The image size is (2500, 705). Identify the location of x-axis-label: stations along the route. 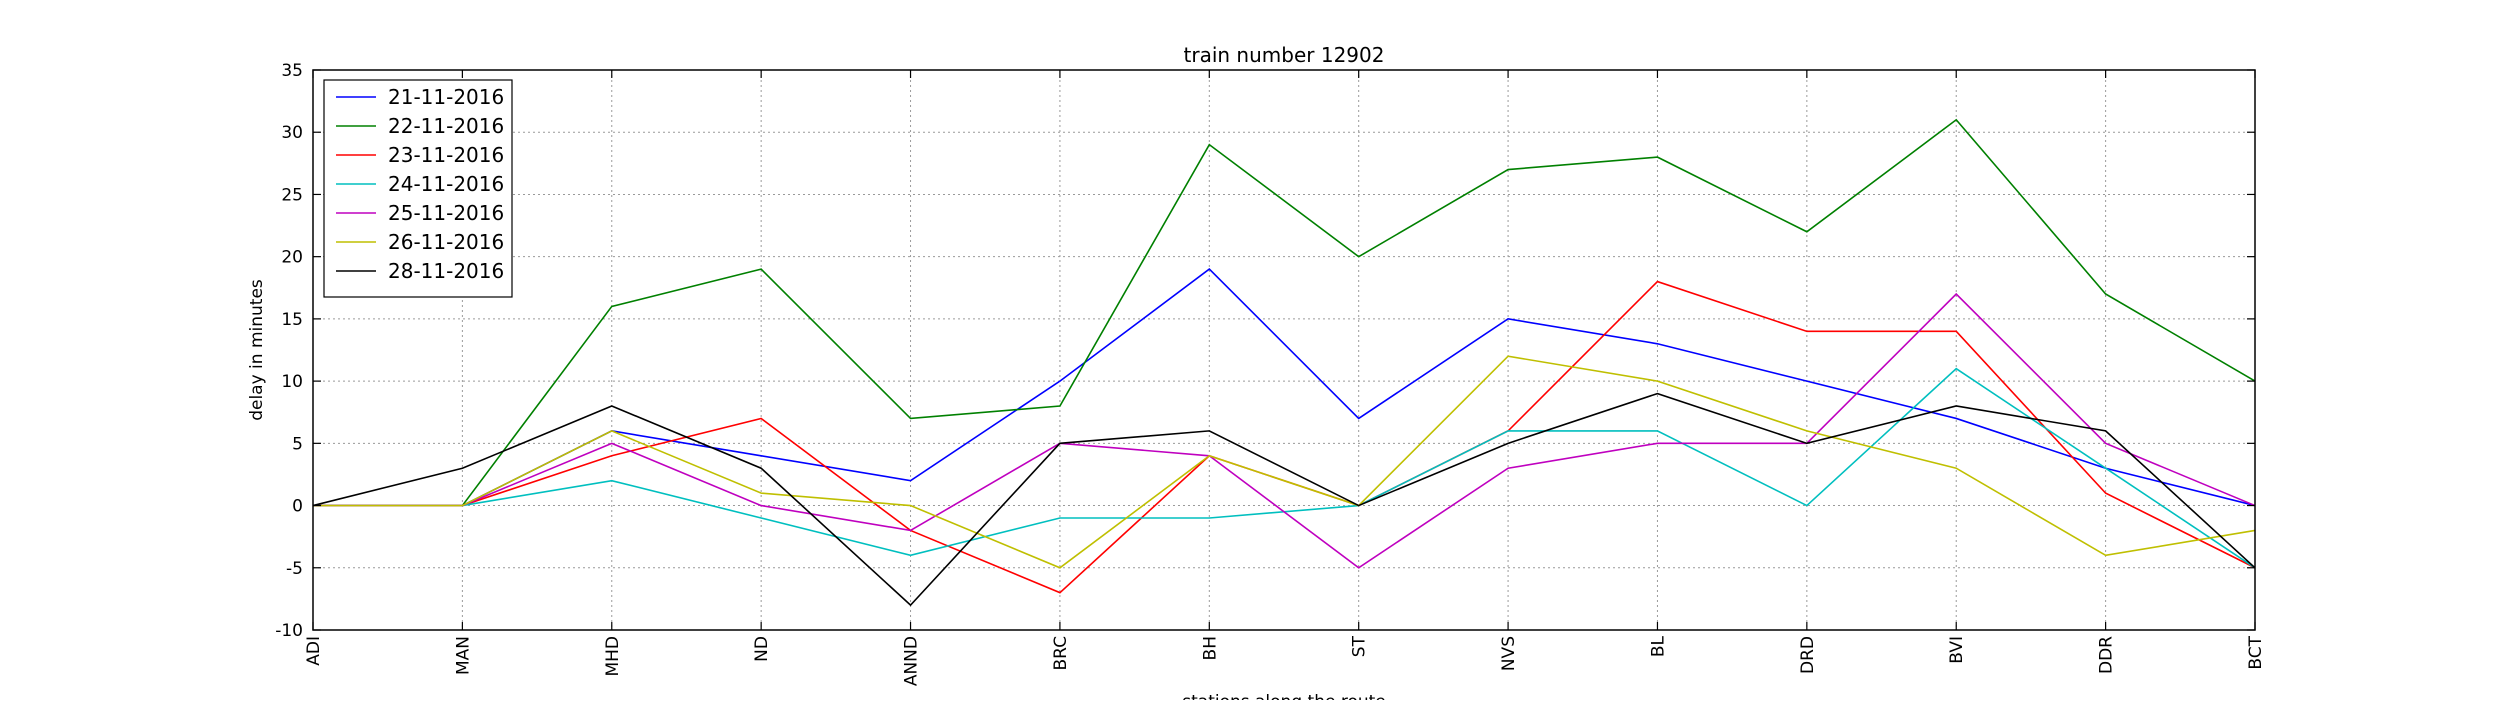
(1284, 696).